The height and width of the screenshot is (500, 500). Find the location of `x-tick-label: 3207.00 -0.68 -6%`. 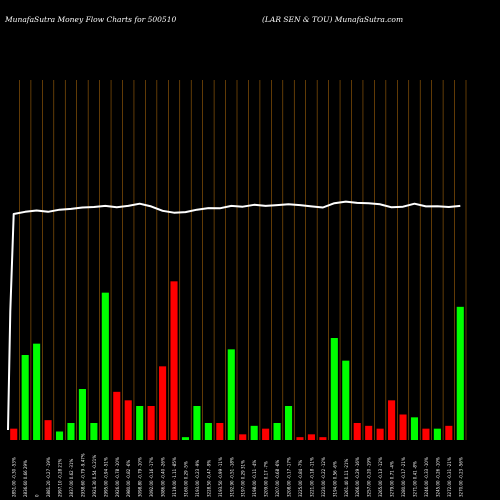

x-tick-label: 3207.00 -0.68 -6% is located at coordinates (277, 478).